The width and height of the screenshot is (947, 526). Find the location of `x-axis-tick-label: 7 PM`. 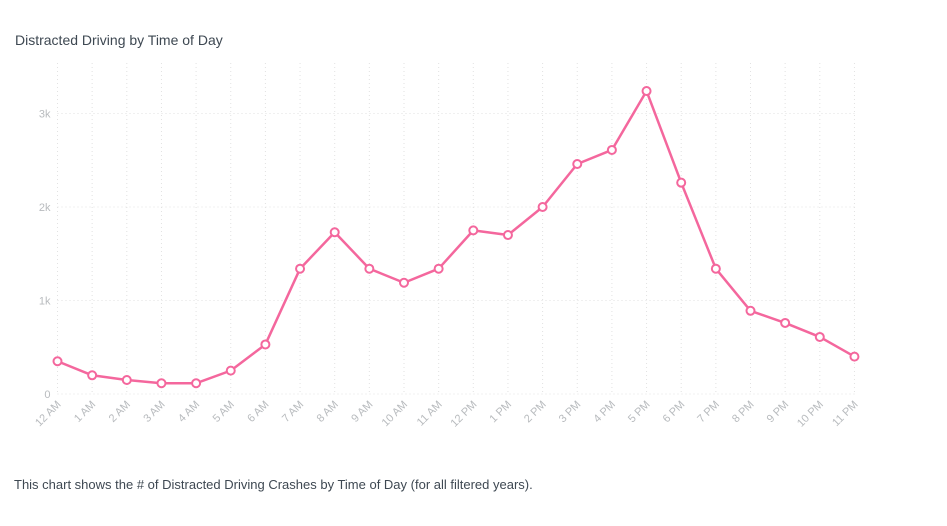

x-axis-tick-label: 7 PM is located at coordinates (708, 412).